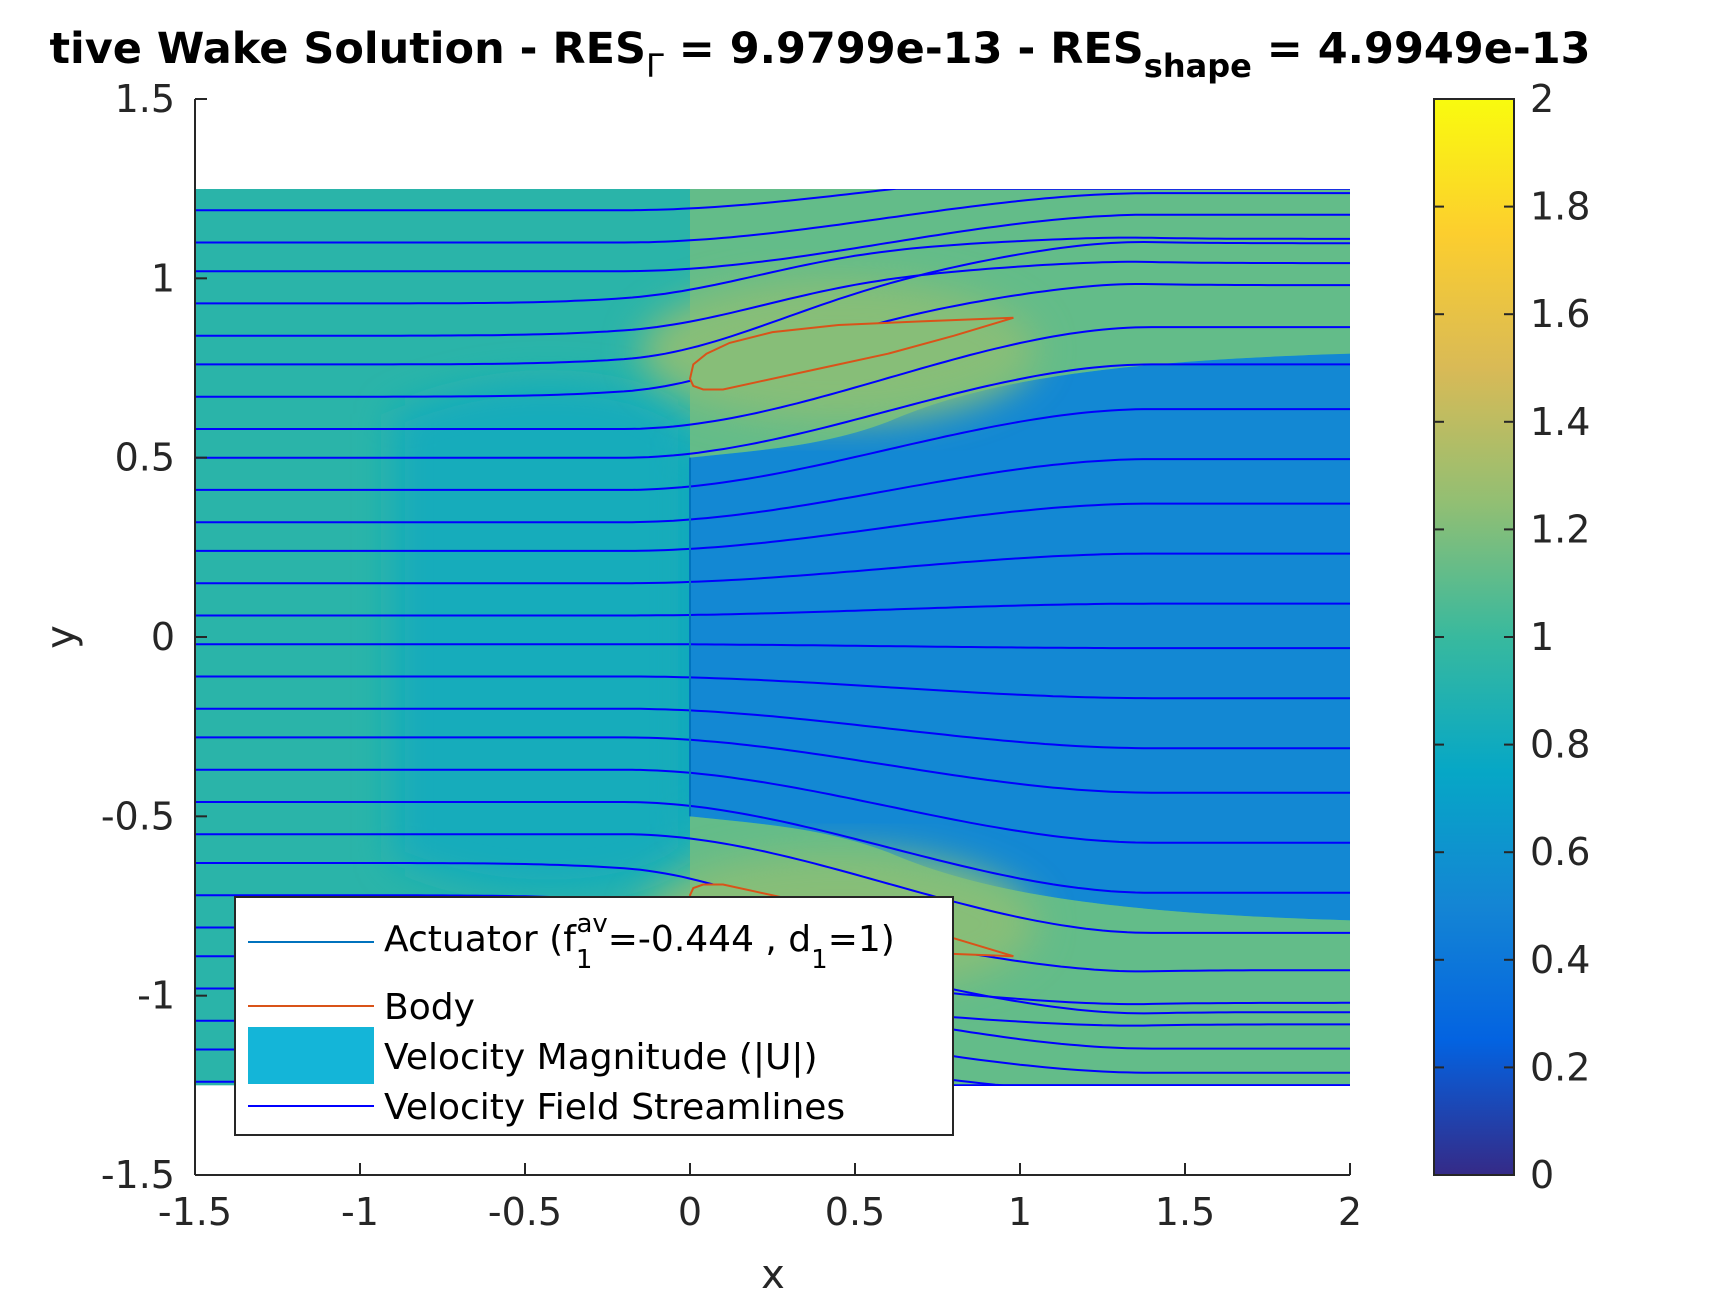  What do you see at coordinates (525, 1212) in the screenshot?
I see `x-tick-label: -0.5` at bounding box center [525, 1212].